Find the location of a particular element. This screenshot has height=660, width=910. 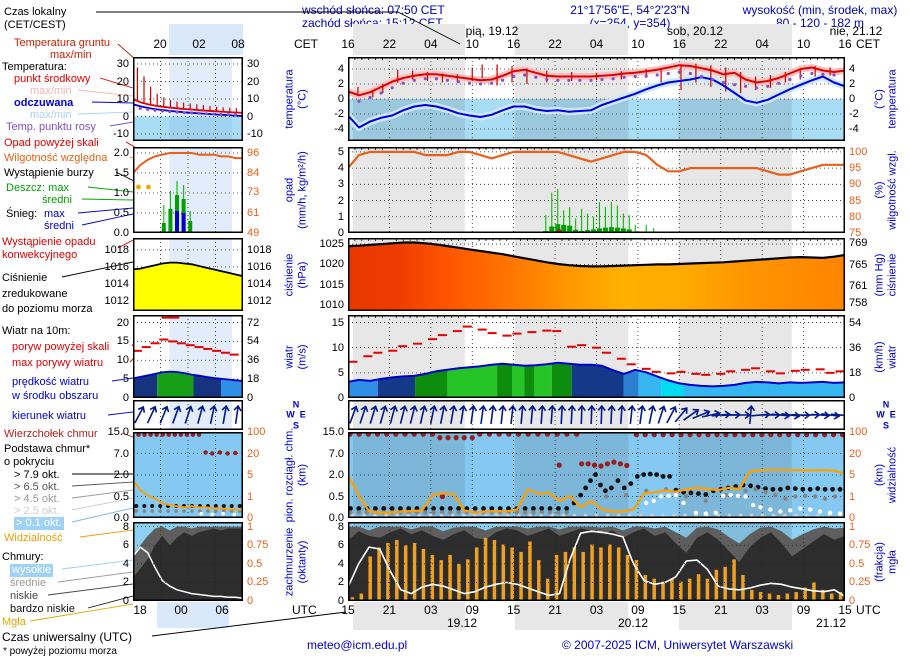

panel-wiatr-main is located at coordinates (596, 356).